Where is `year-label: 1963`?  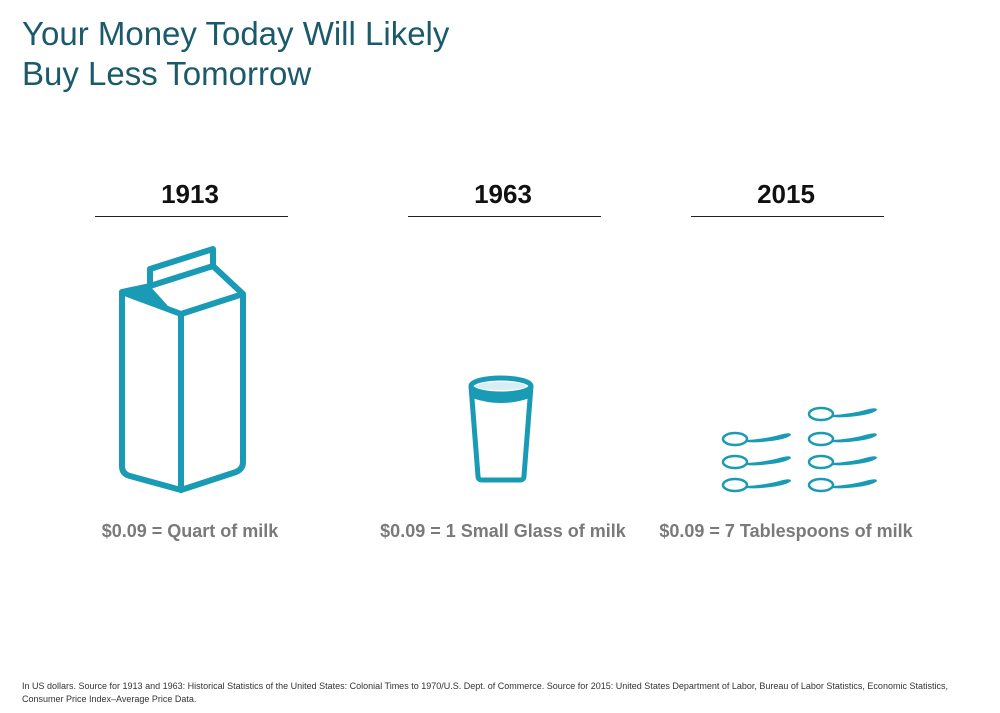 year-label: 1963 is located at coordinates (503, 194).